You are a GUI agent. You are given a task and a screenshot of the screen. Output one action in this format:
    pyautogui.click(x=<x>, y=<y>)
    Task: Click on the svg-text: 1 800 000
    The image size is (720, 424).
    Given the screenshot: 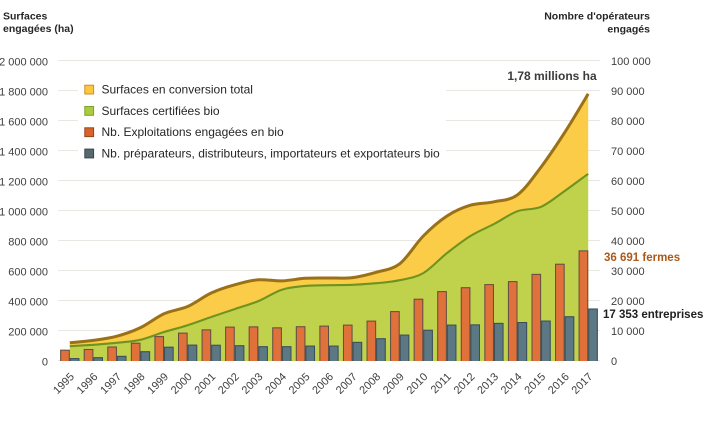 What is the action you would take?
    pyautogui.click(x=24, y=92)
    